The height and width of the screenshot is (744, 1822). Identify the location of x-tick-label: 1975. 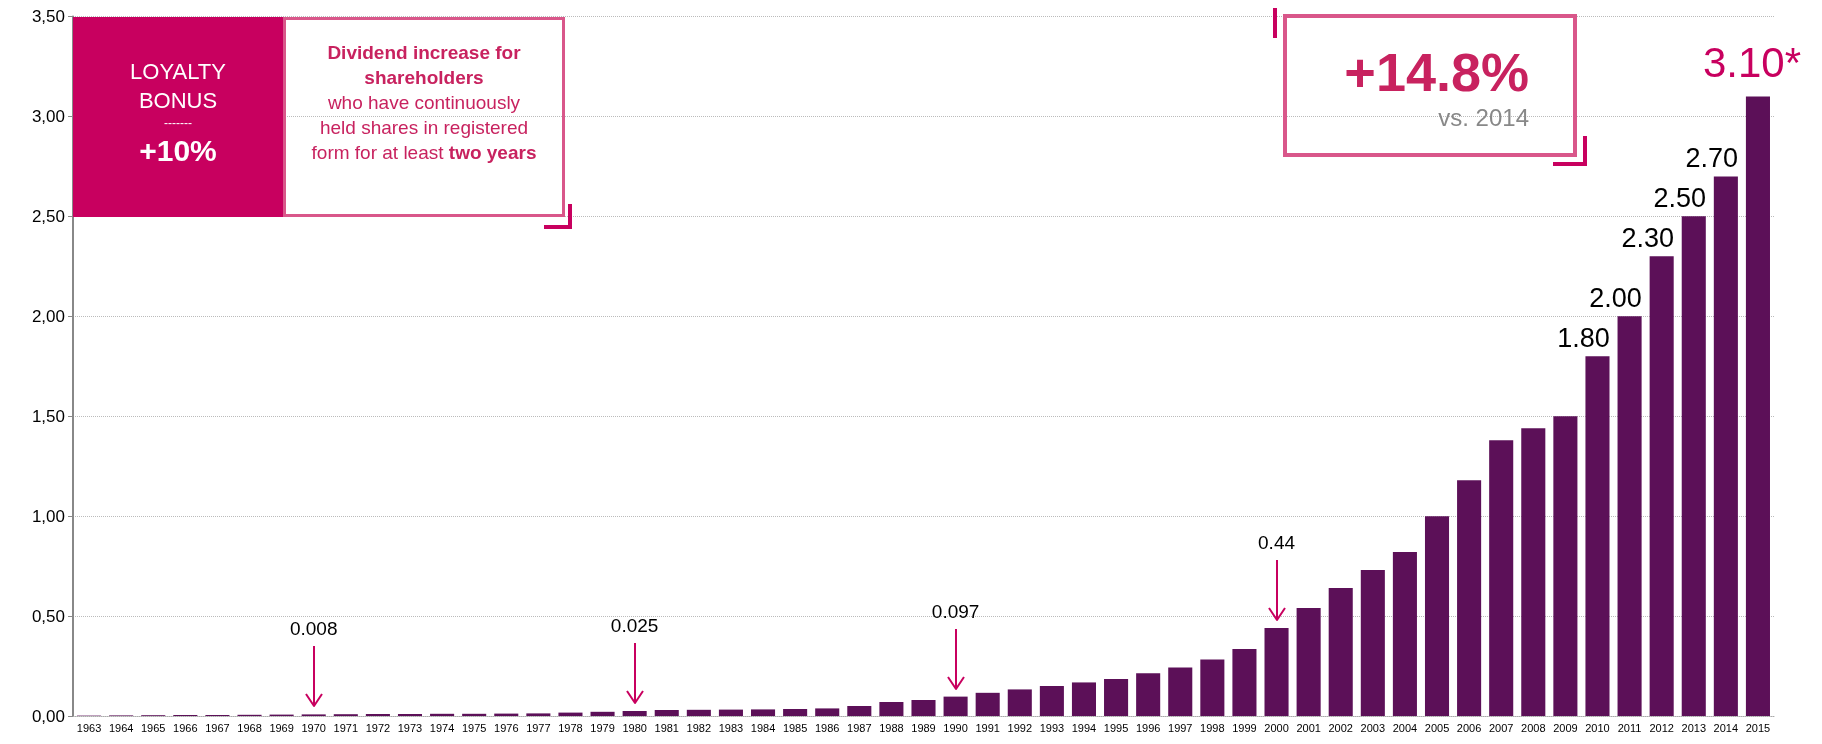
(474, 727).